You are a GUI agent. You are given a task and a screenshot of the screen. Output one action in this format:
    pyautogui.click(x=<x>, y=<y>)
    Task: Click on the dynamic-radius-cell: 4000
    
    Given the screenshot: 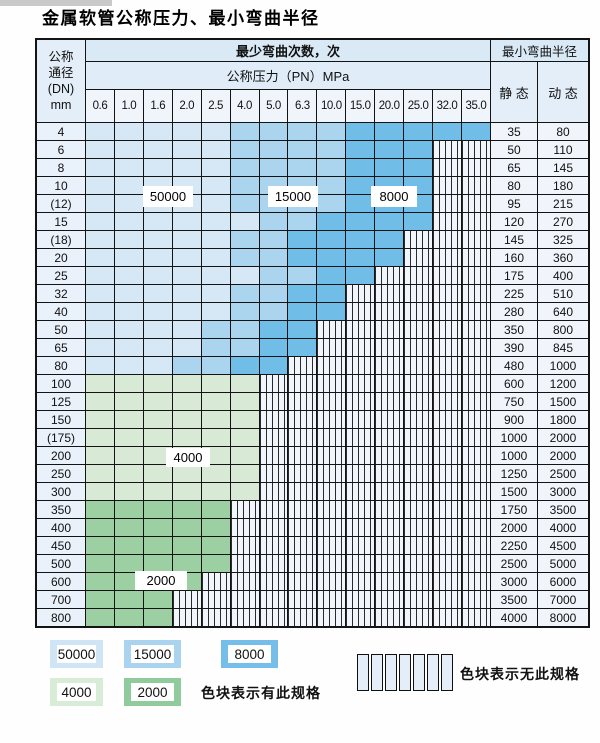 What is the action you would take?
    pyautogui.click(x=563, y=527)
    